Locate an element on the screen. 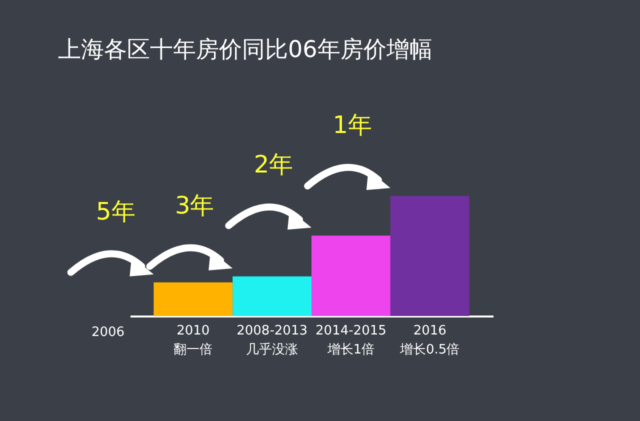 This screenshot has height=421, width=640. text: 1年 is located at coordinates (352, 125).